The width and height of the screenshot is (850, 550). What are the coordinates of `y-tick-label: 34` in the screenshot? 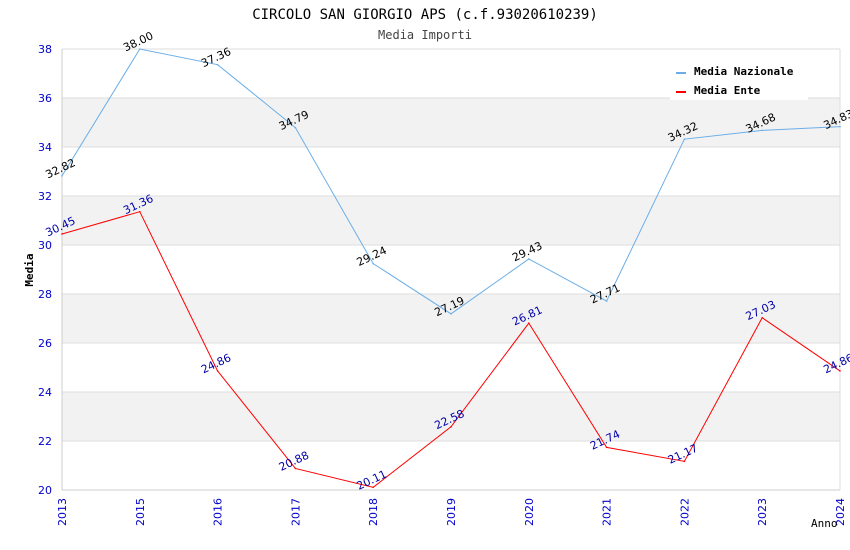 It's located at (45, 147).